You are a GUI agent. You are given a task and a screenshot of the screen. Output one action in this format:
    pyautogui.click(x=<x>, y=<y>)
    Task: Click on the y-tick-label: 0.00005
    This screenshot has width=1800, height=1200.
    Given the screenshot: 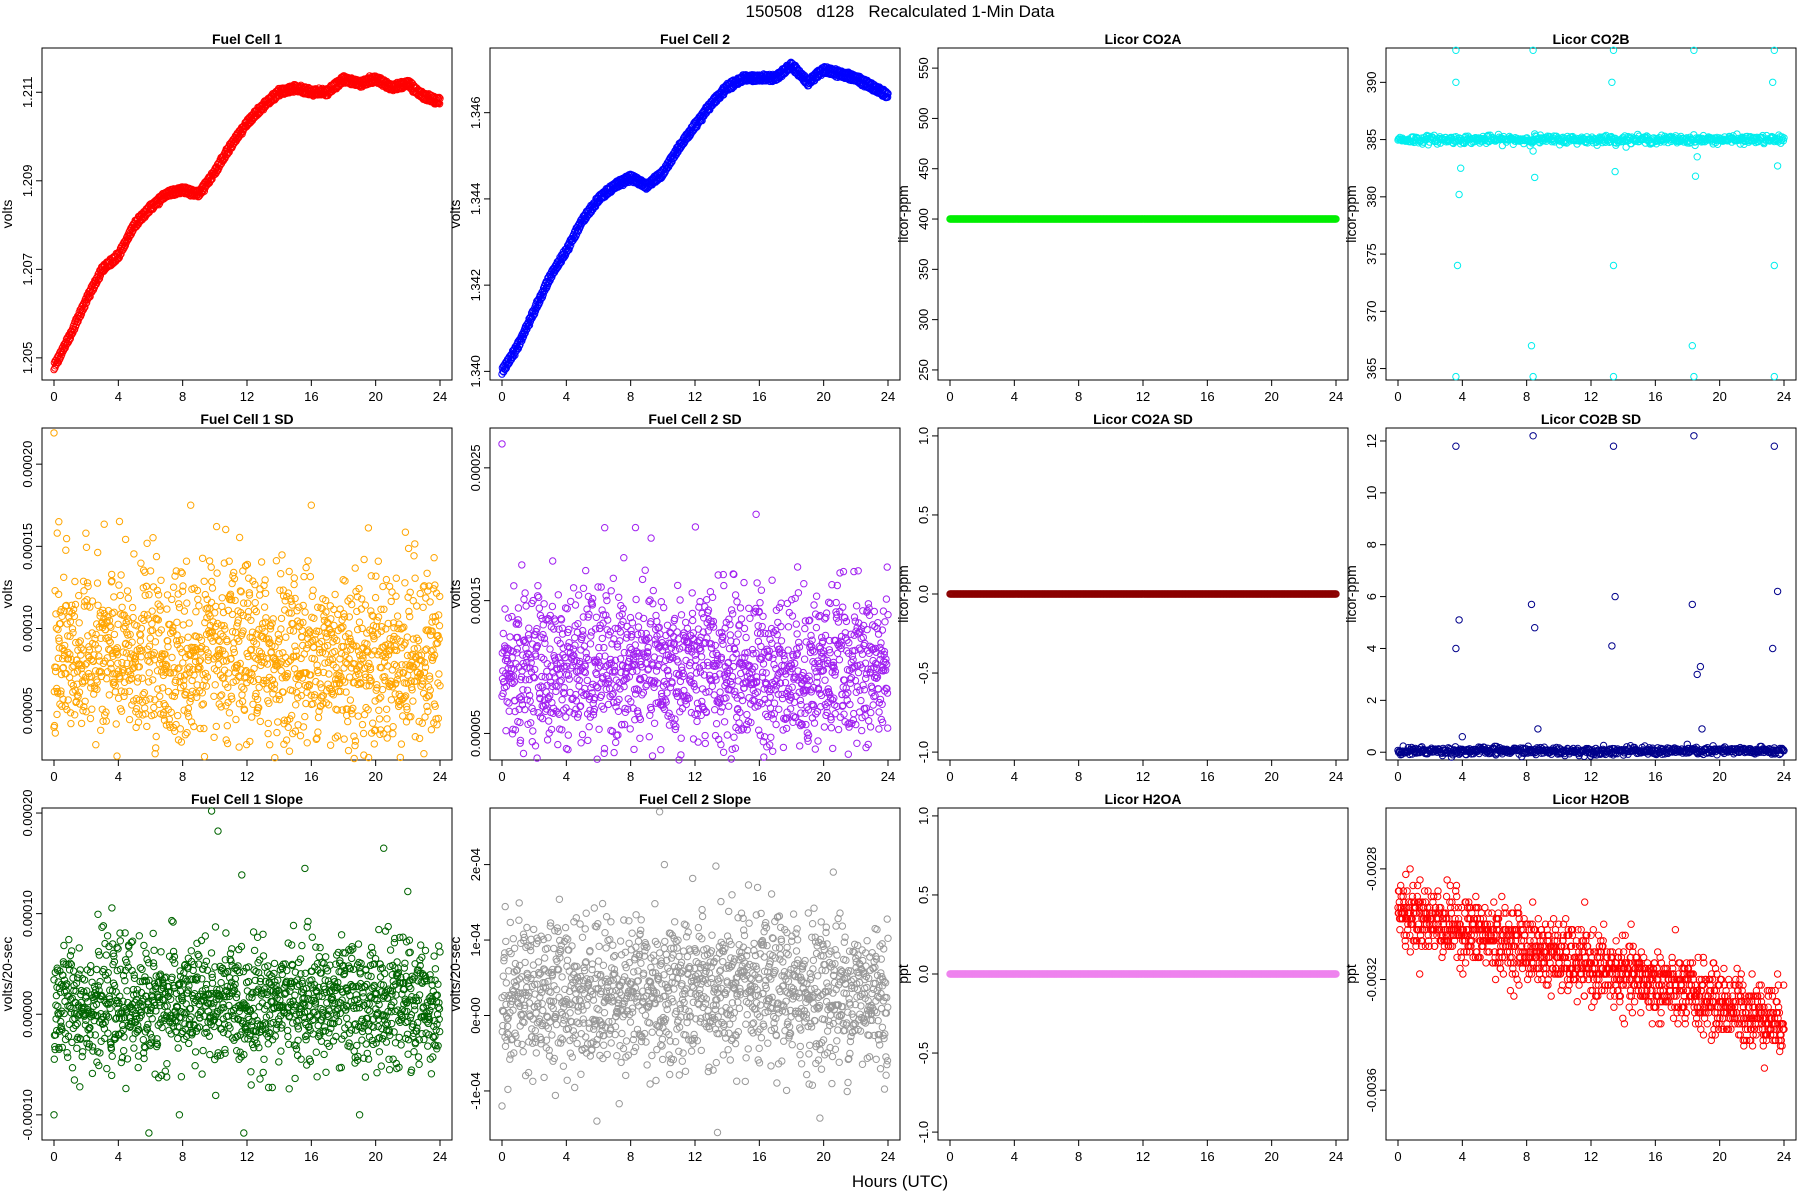 What is the action you would take?
    pyautogui.click(x=475, y=733)
    